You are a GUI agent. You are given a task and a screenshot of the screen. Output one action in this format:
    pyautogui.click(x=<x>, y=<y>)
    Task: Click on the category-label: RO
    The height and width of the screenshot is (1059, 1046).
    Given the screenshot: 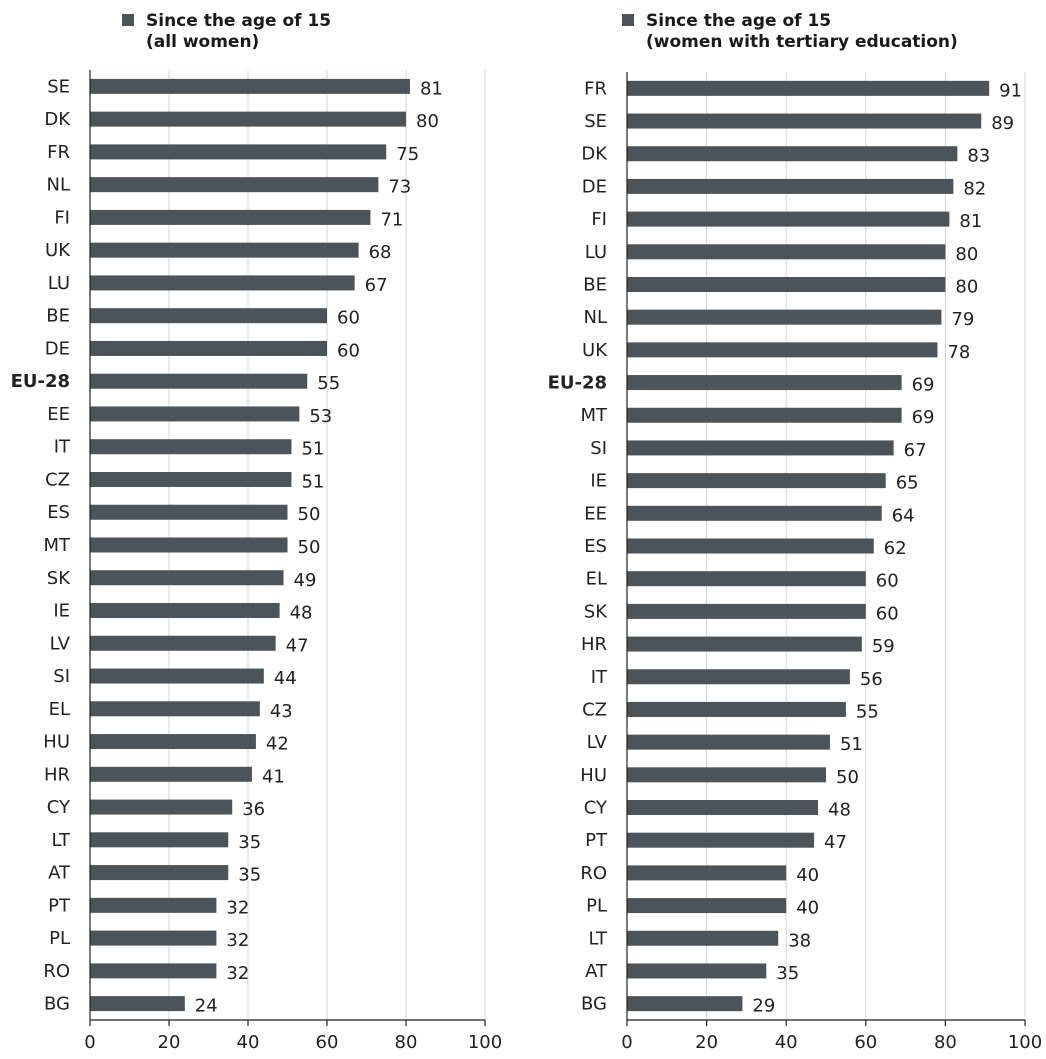 What is the action you would take?
    pyautogui.click(x=56, y=971)
    